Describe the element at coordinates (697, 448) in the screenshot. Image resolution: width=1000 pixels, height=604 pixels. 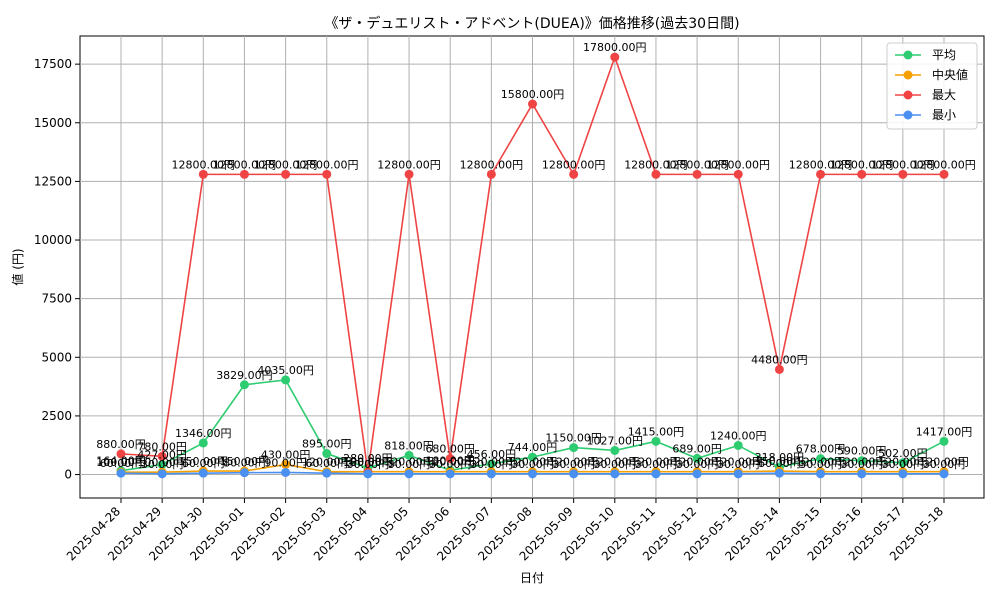
I see `data-label: 689.00円` at that location.